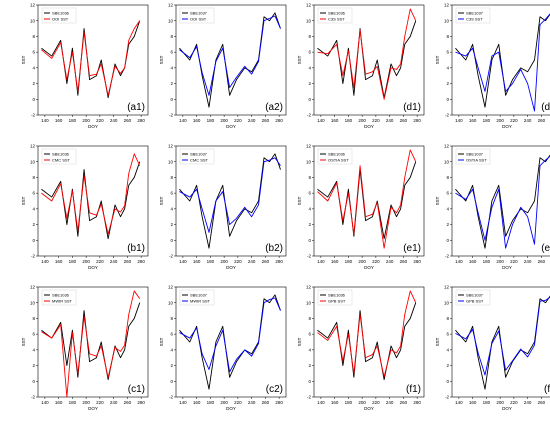  I want to click on series-line-gpb-sst, so click(367, 334).